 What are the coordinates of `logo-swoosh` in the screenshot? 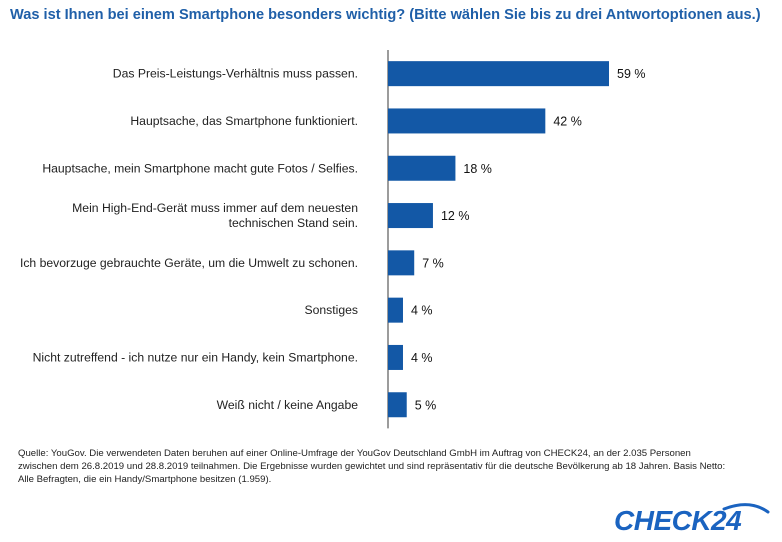 It's located at (746, 508).